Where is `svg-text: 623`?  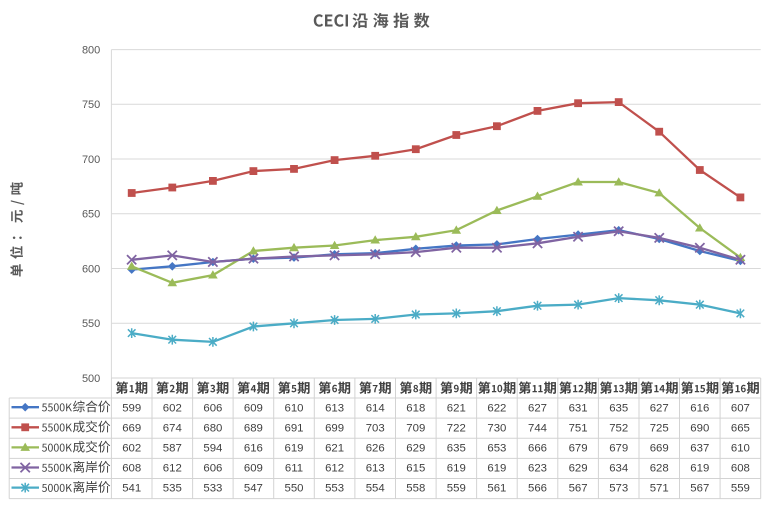 svg-text: 623 is located at coordinates (537, 469).